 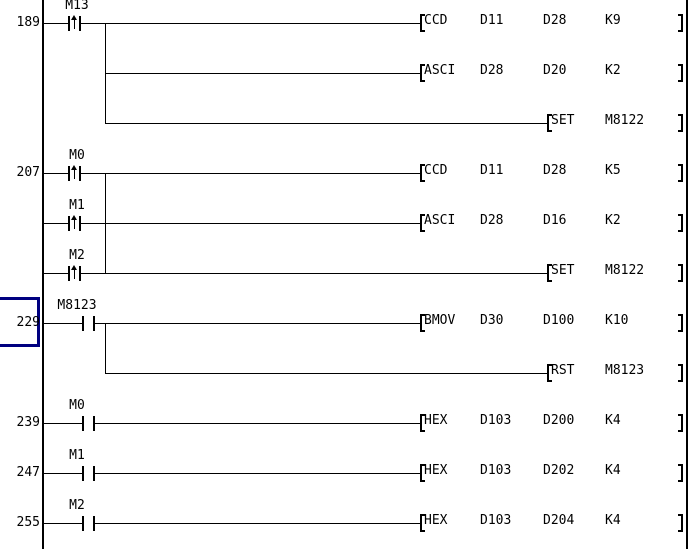 I want to click on instruction-operand: K10, so click(x=617, y=320).